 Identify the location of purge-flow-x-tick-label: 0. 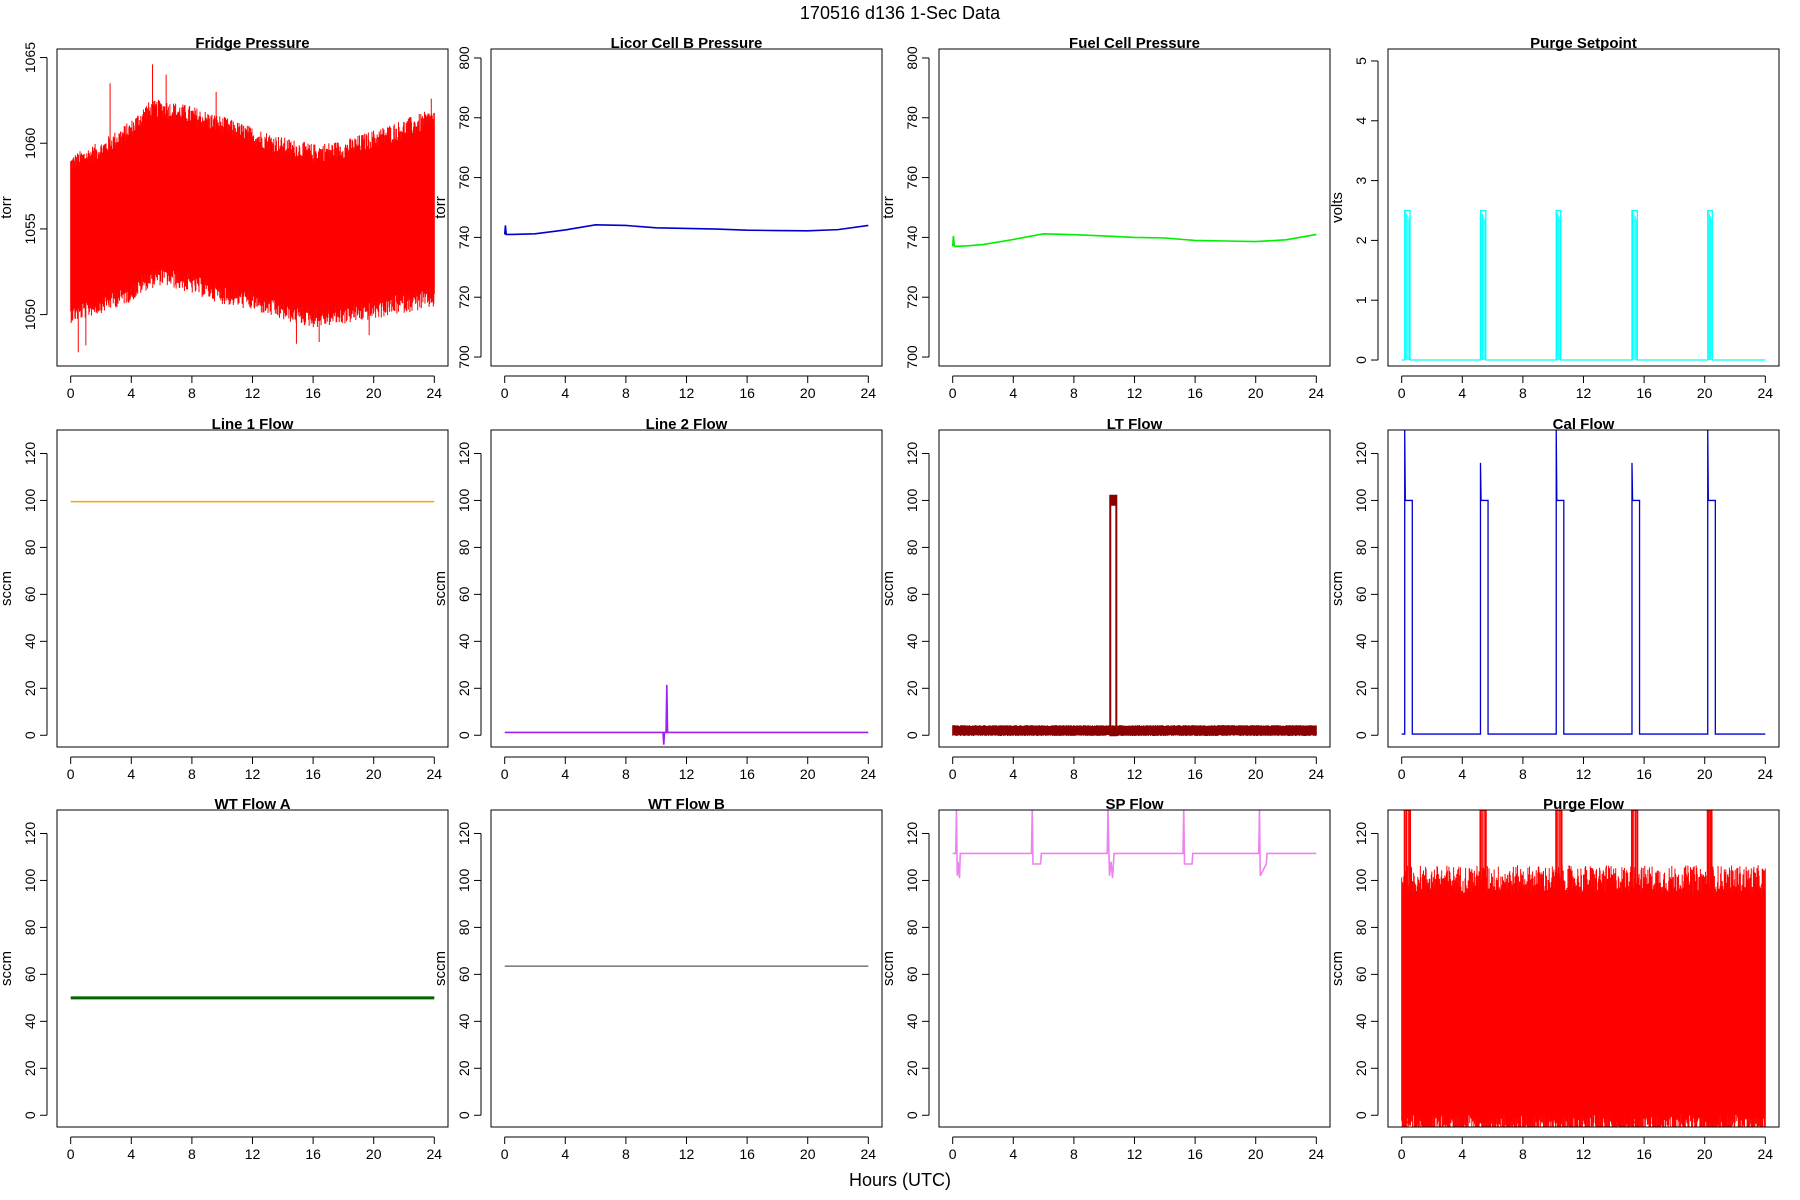
(1402, 1154).